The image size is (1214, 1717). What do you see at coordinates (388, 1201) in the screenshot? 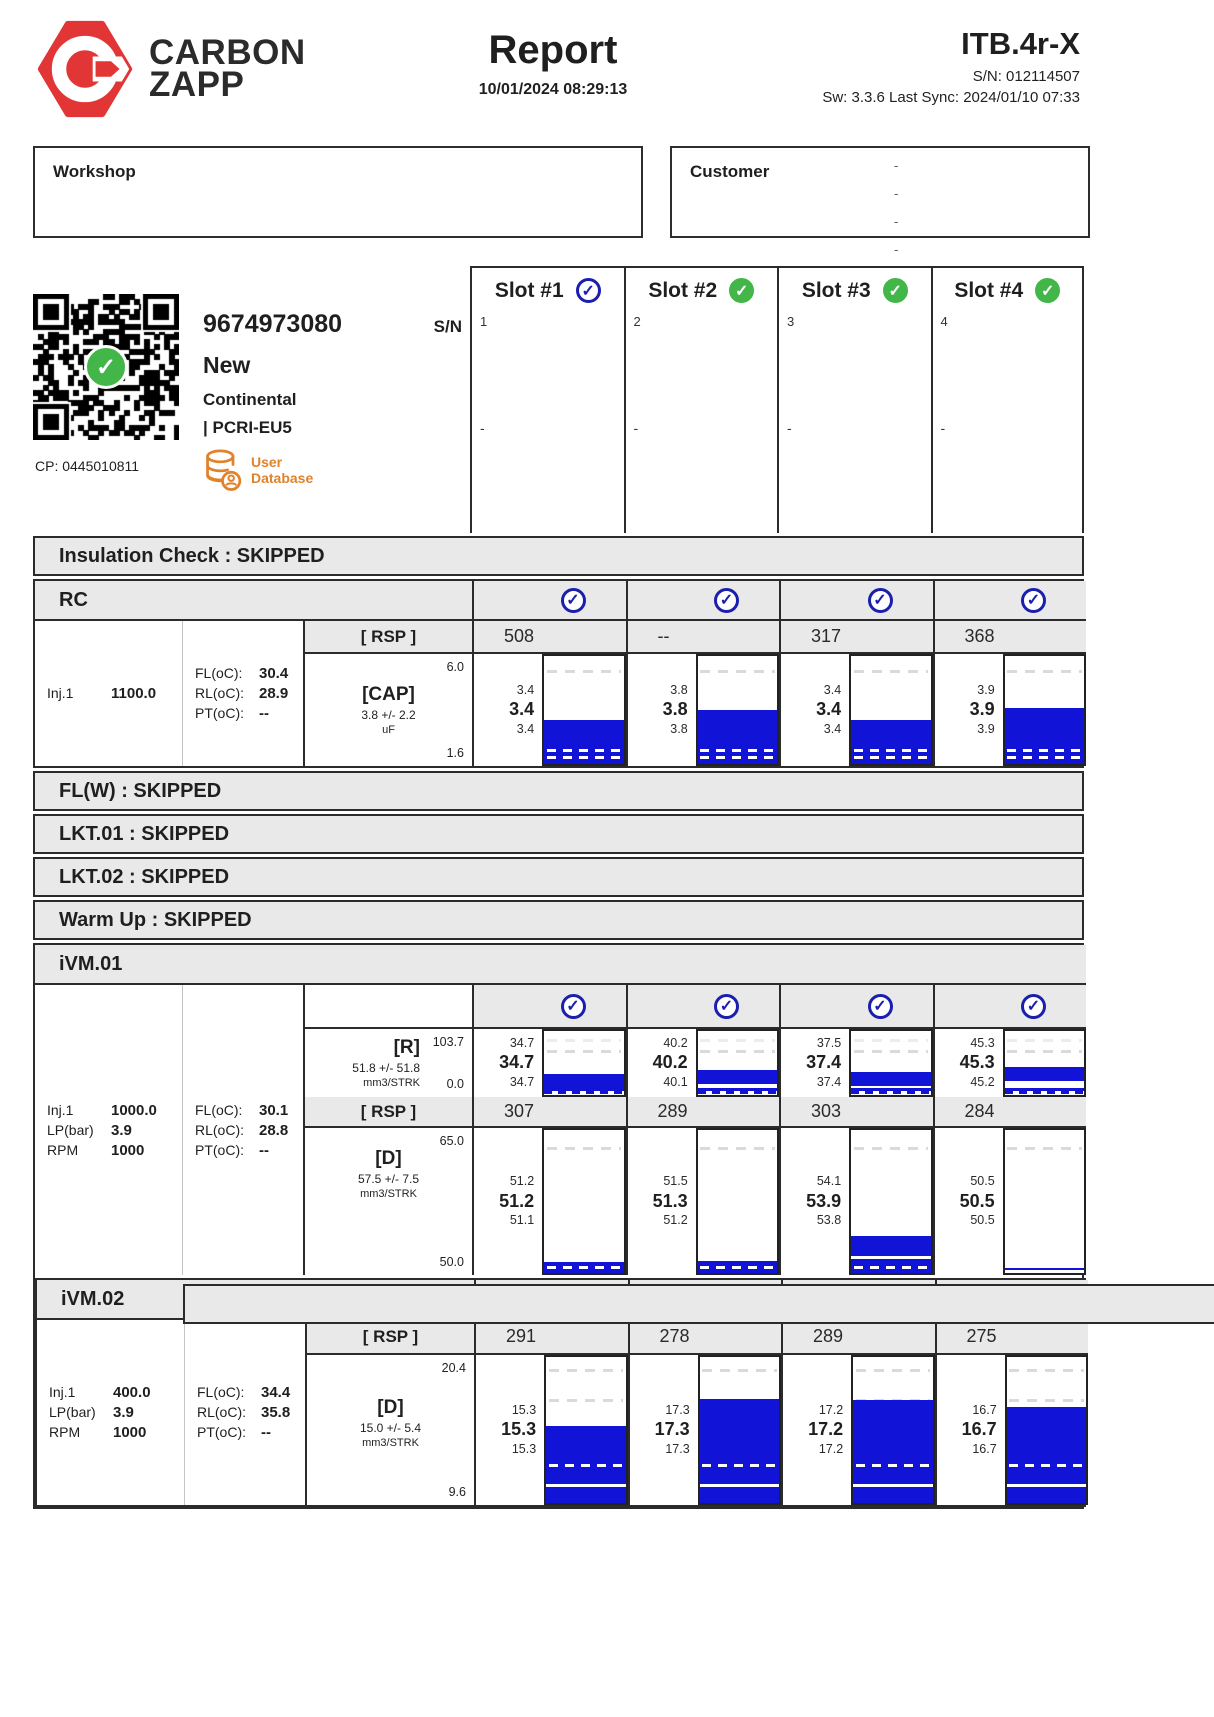
I see `ivm01-d-spec: 65.0 50.0 [D] 57.5 +/- 7.5 mm3/STRK` at bounding box center [388, 1201].